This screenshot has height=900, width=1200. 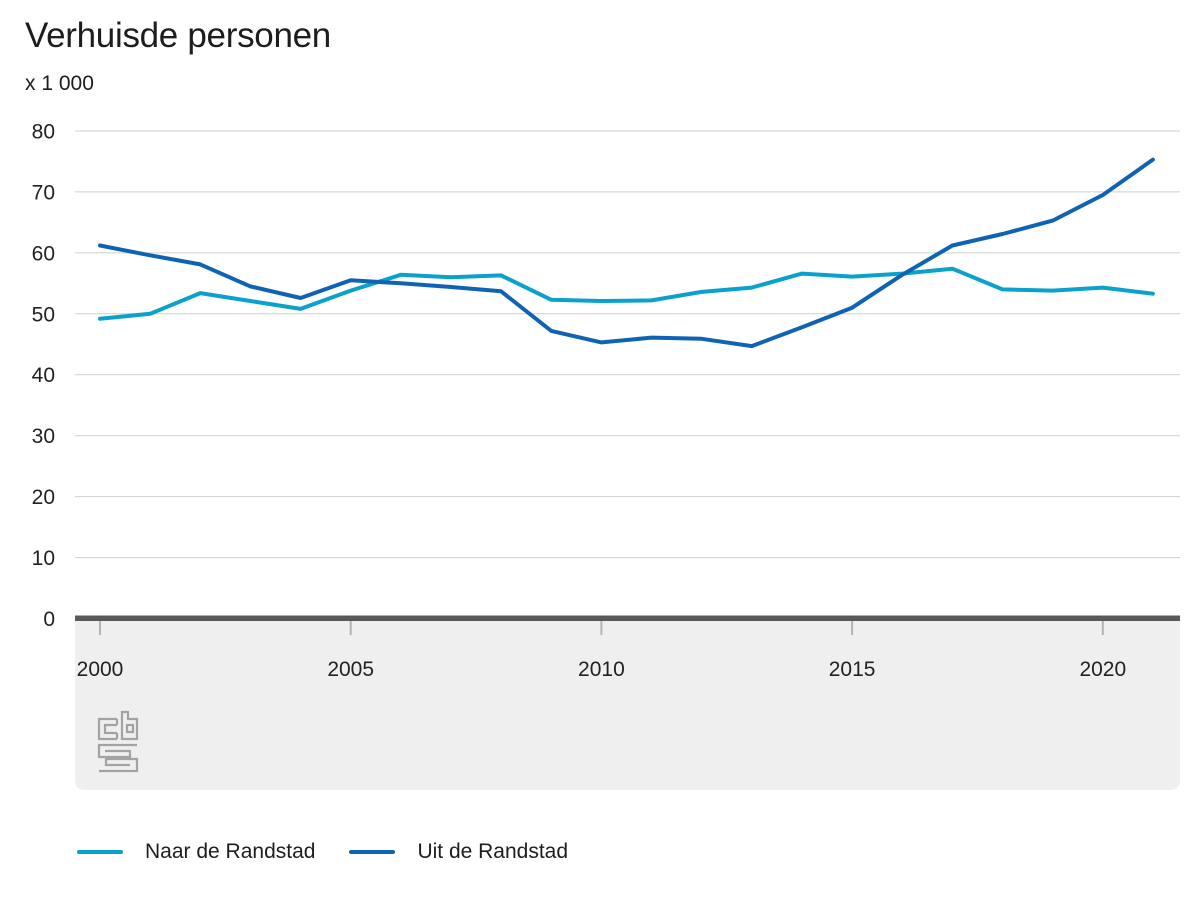 I want to click on unit-label: x 1 000, so click(x=59, y=83).